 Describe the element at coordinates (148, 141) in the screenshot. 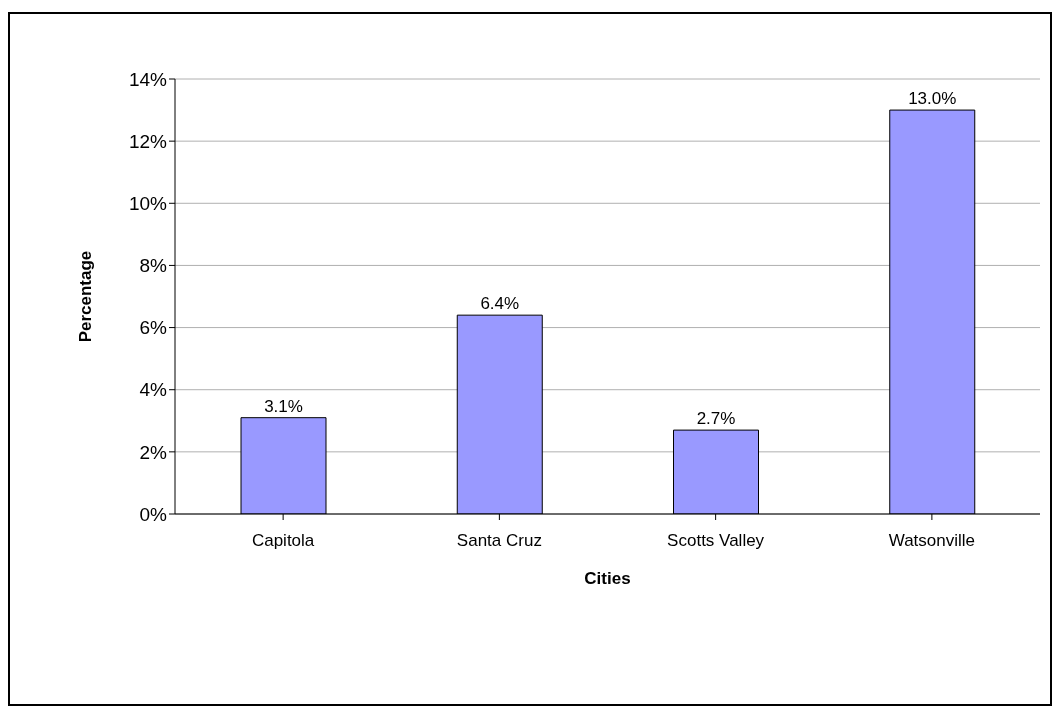

I see `y-tick-label: 12%` at that location.